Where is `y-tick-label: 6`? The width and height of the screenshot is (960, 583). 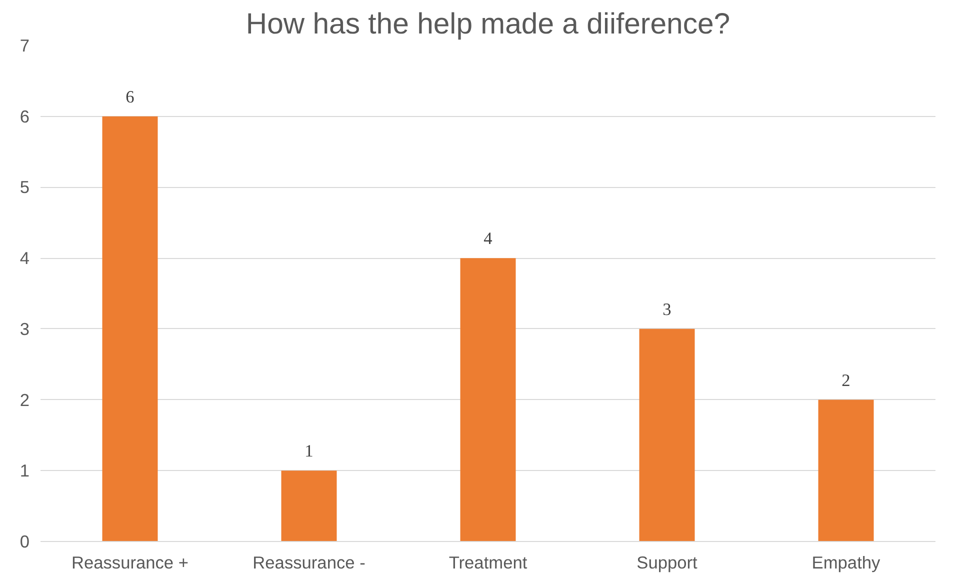
y-tick-label: 6 is located at coordinates (25, 116).